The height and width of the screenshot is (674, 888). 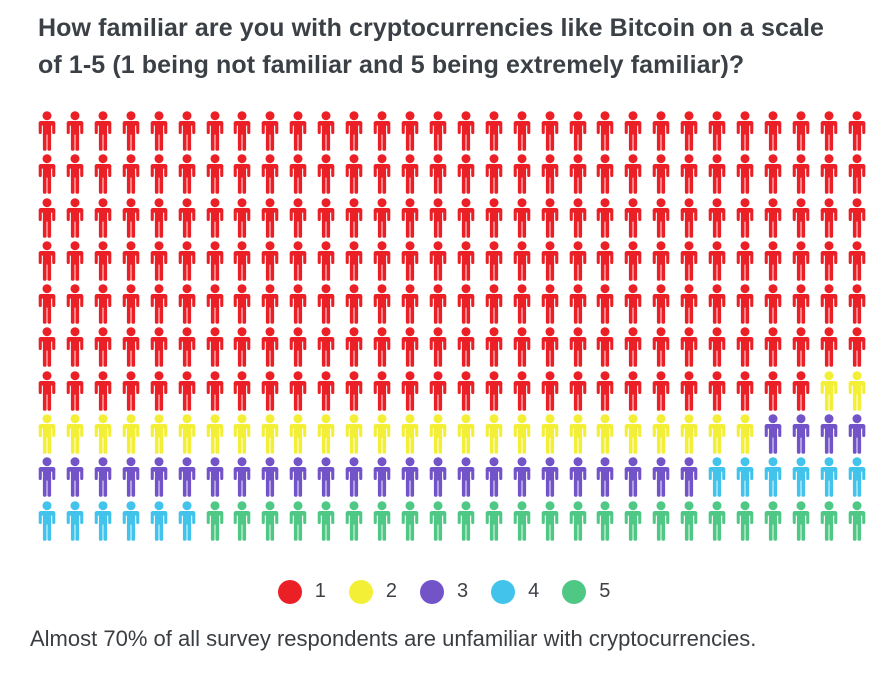 What do you see at coordinates (360, 591) in the screenshot?
I see `legend-dot-icon` at bounding box center [360, 591].